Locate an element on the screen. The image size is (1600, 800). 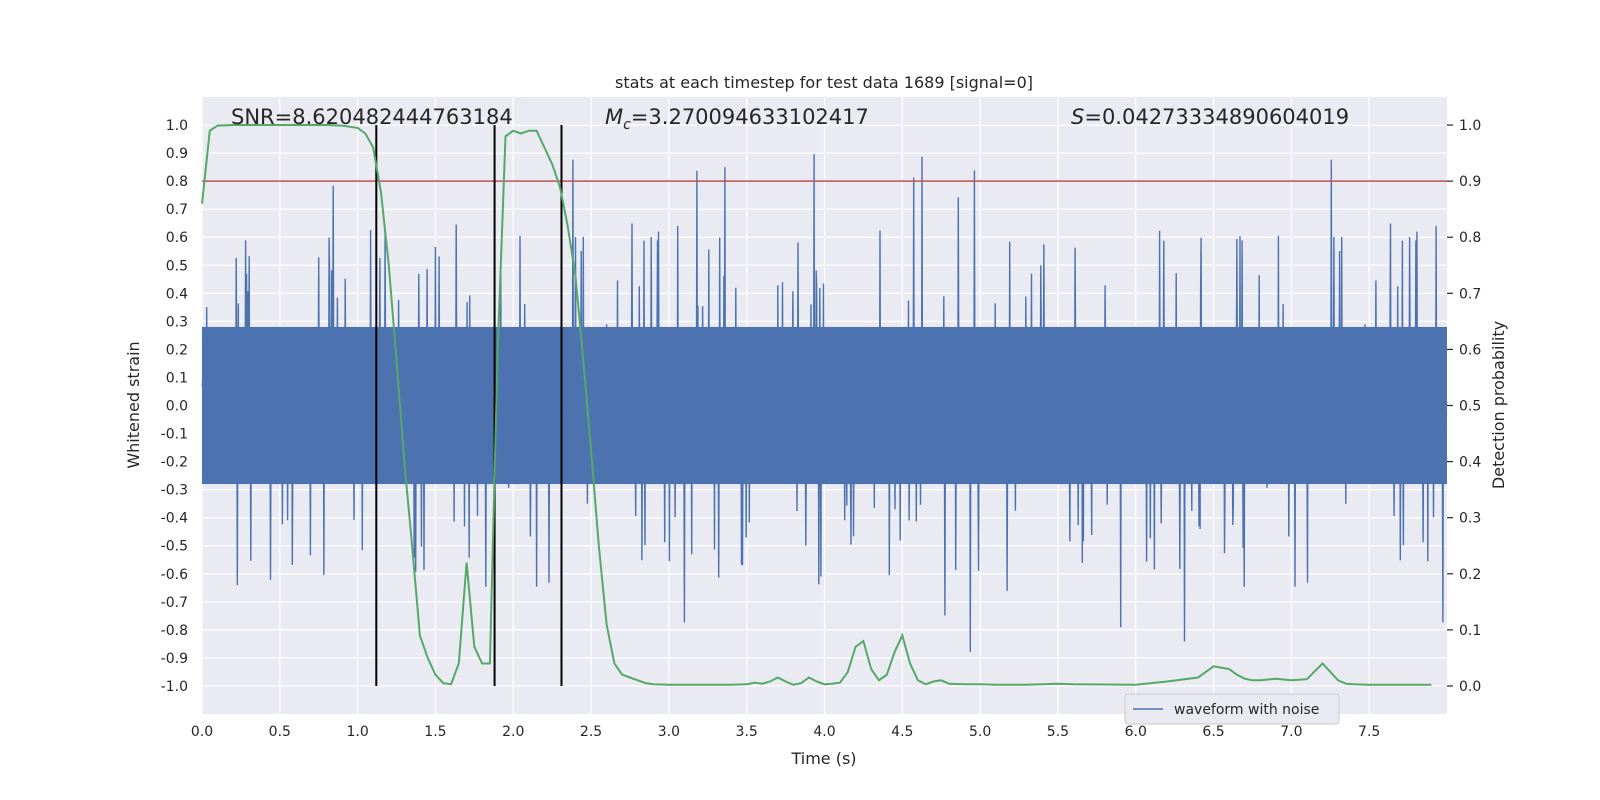
y-left-tick-label: 0.2 is located at coordinates (177, 350).